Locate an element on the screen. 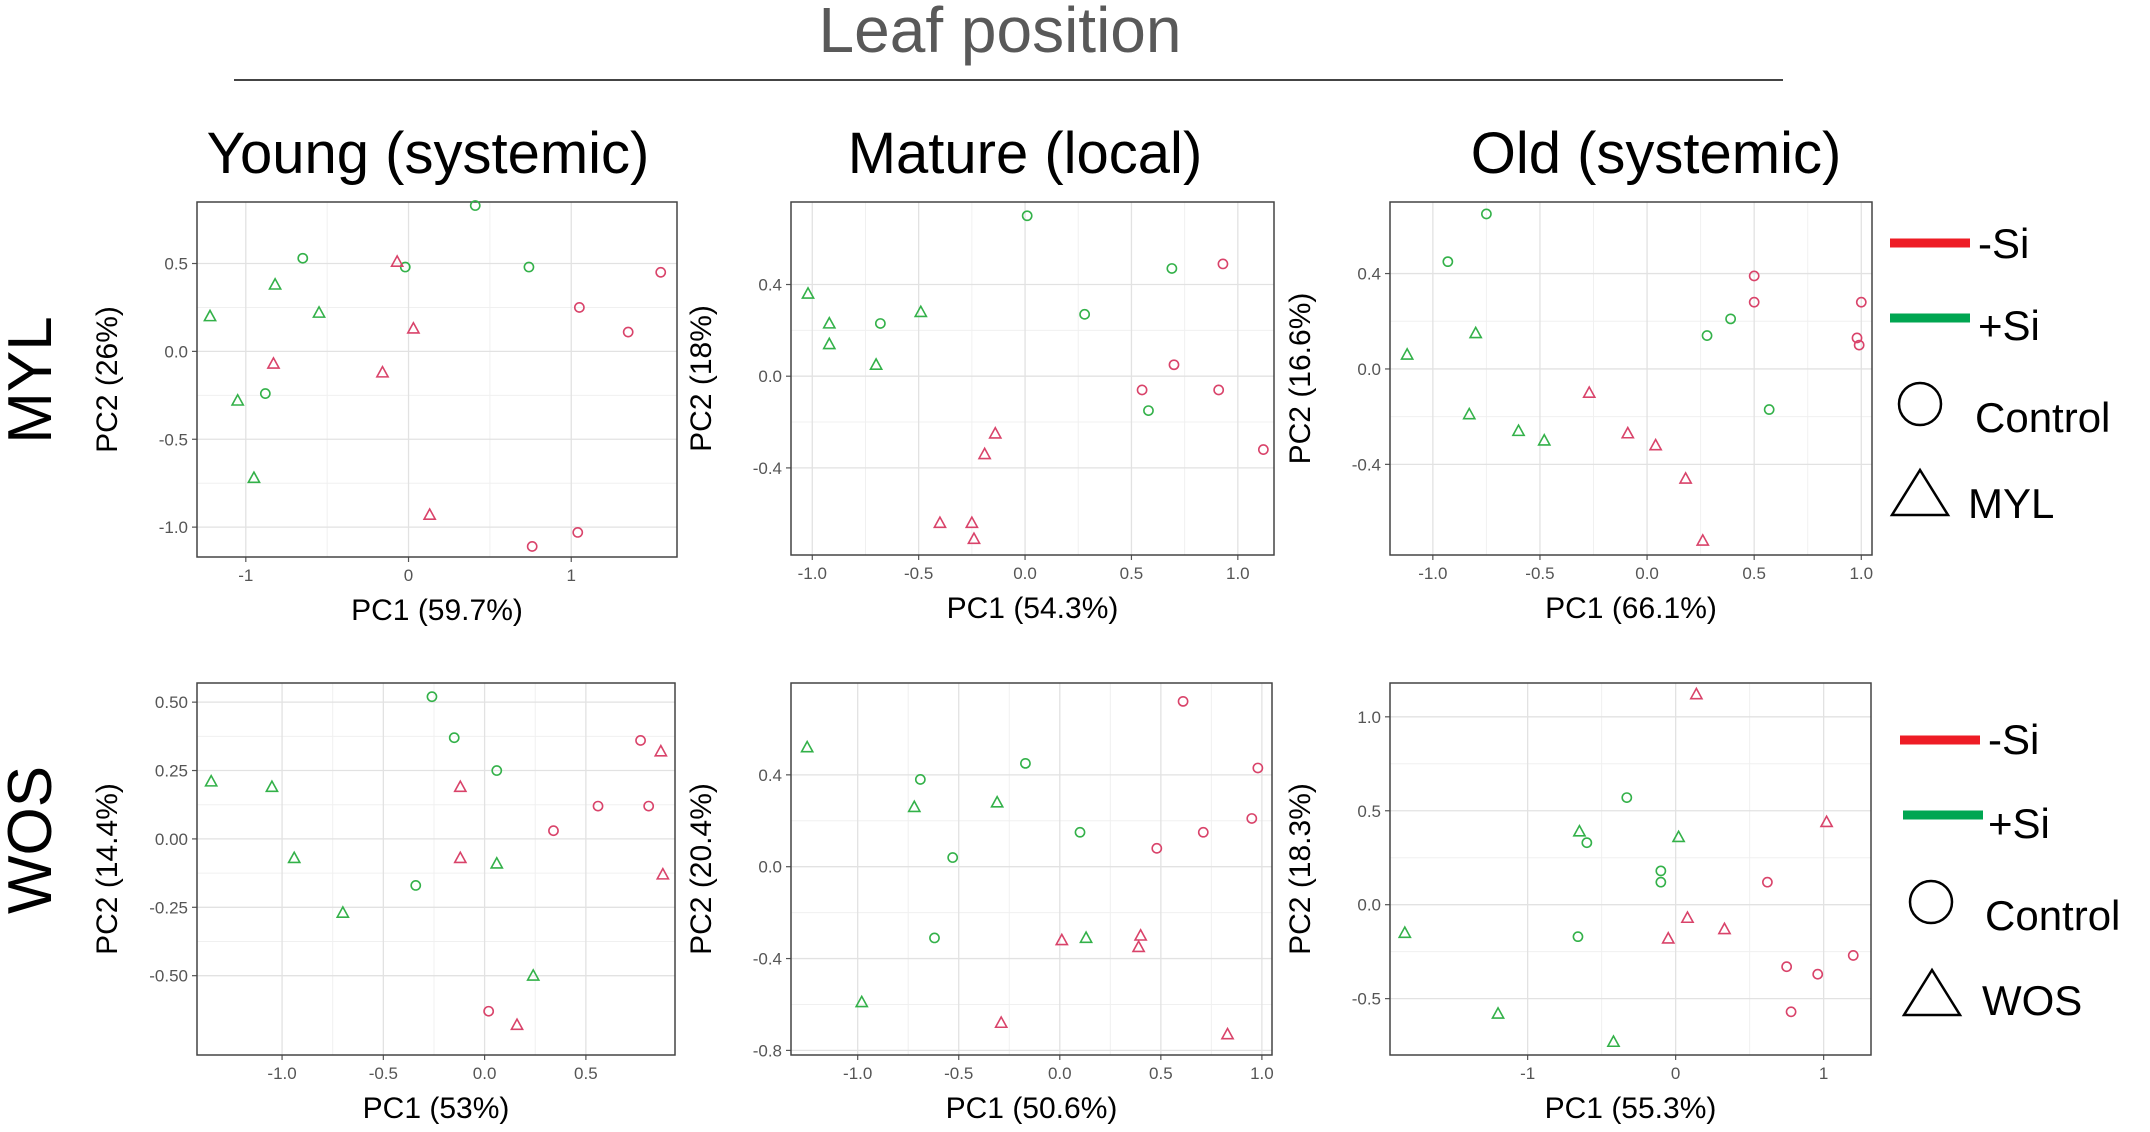 The width and height of the screenshot is (2150, 1132). x-tick-label: 1 is located at coordinates (1823, 1073).